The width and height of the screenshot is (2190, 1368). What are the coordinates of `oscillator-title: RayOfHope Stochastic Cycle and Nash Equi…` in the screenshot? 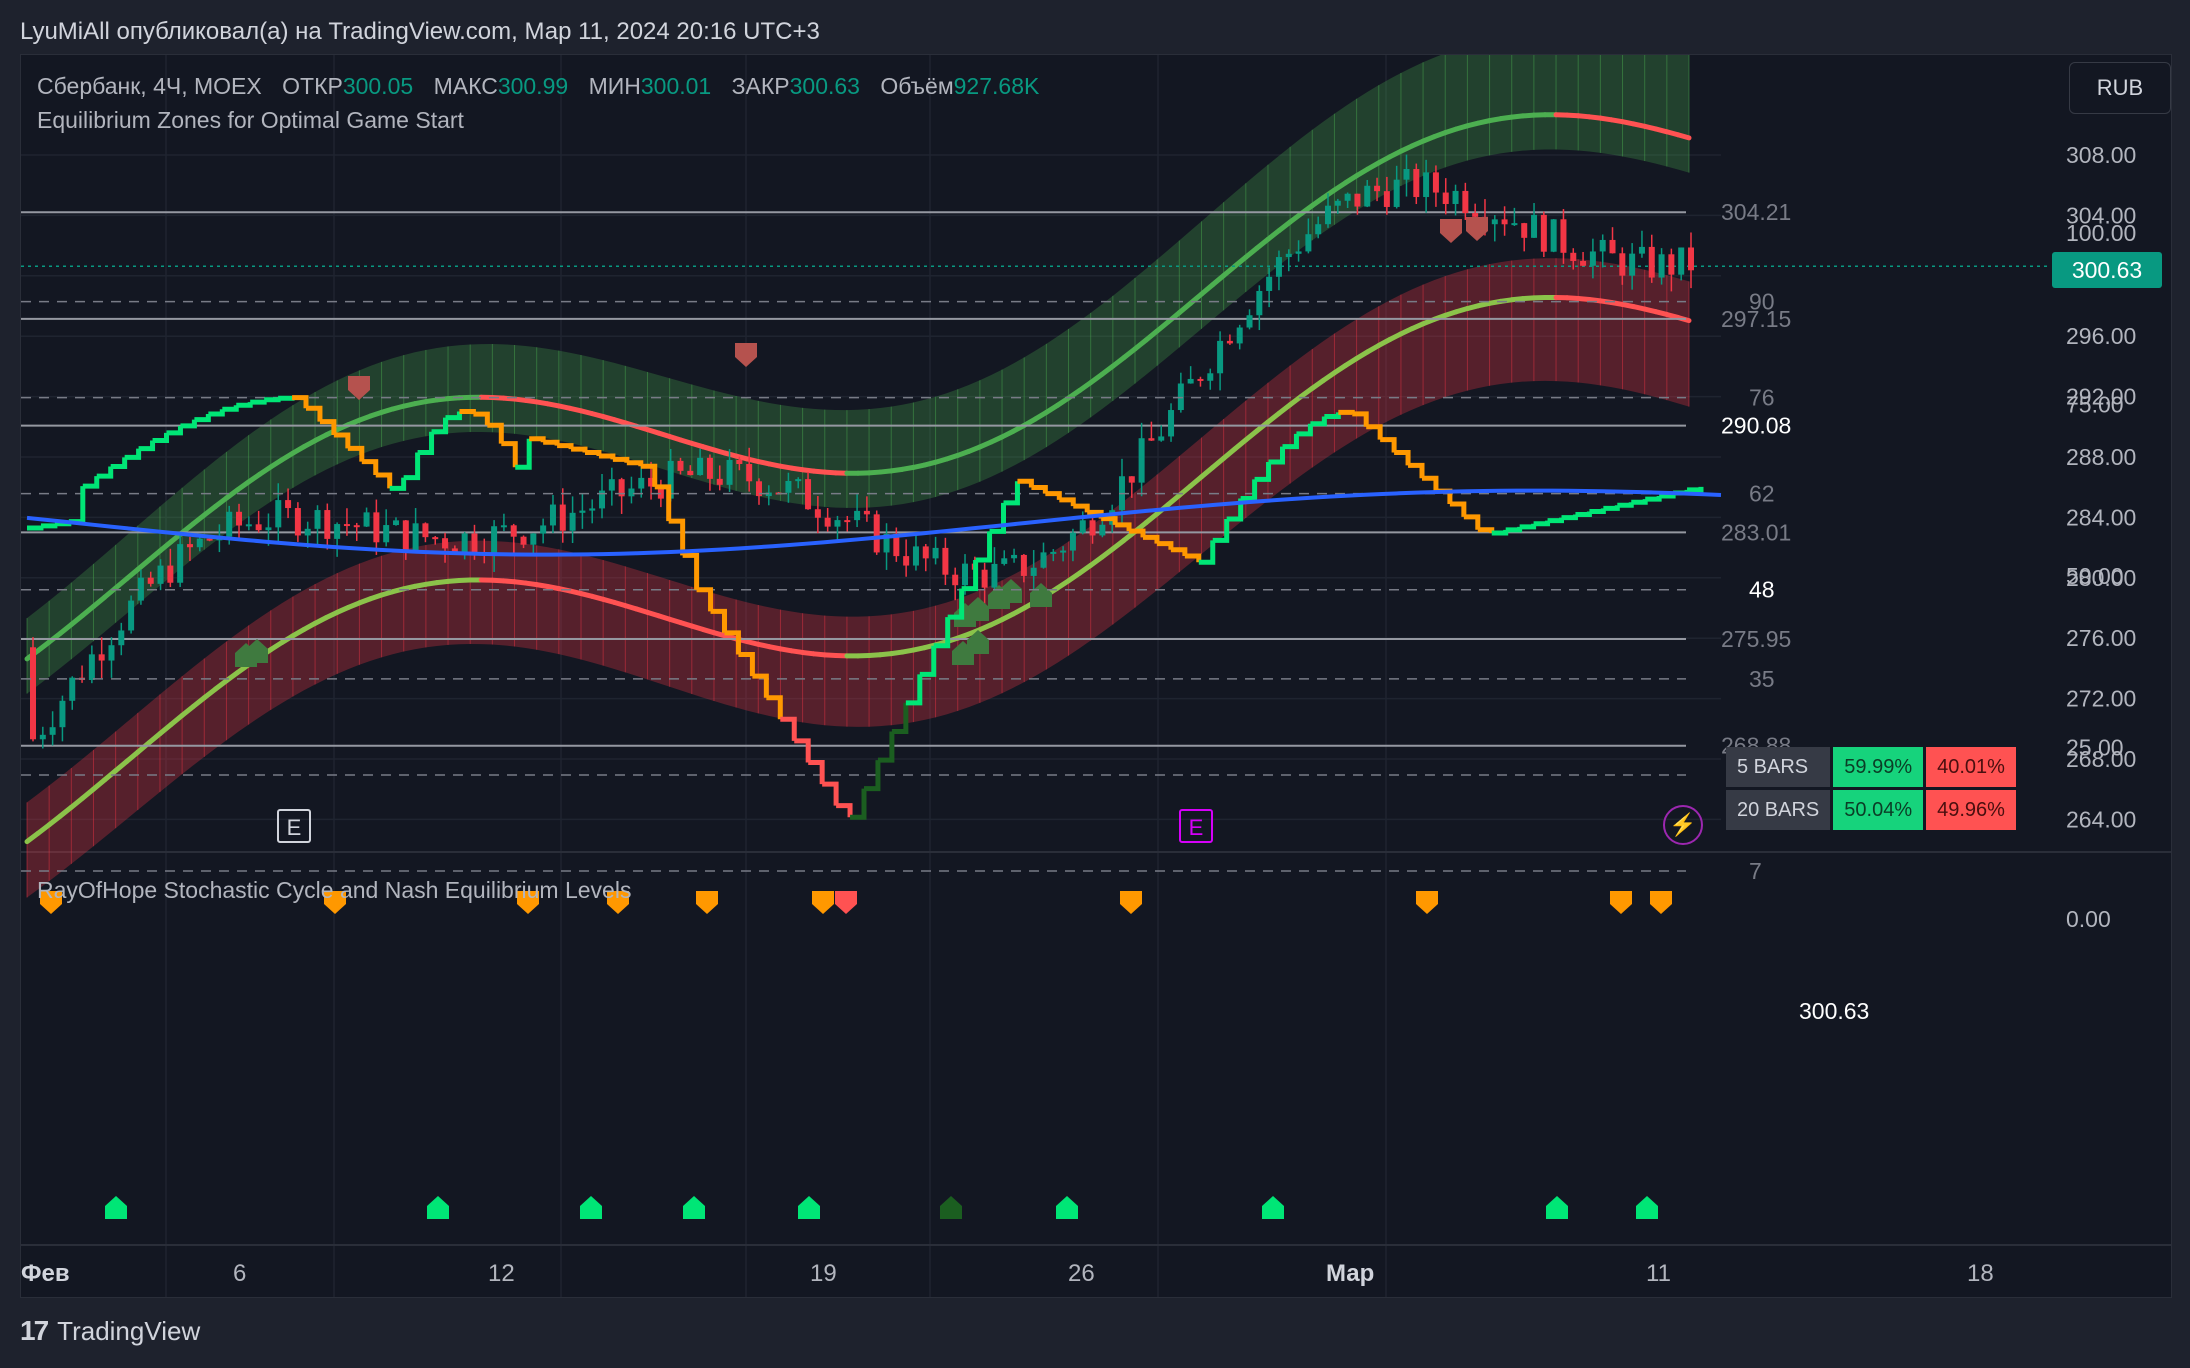 It's located at (334, 890).